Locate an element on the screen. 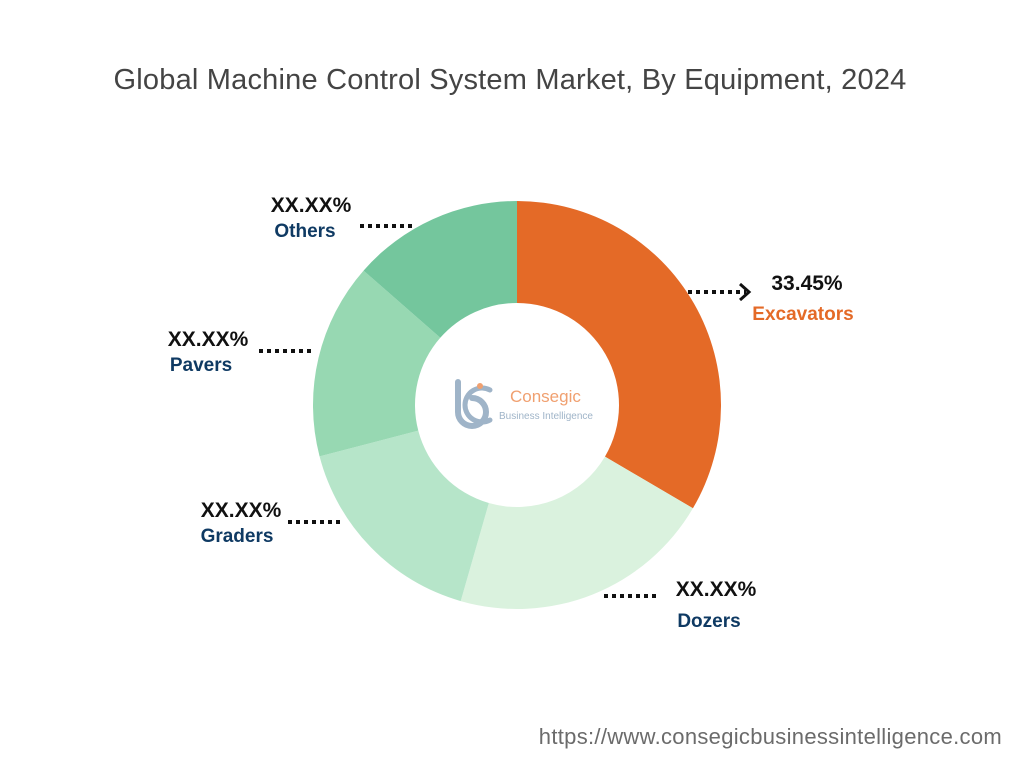  logo-name: Consegic is located at coordinates (545, 396).